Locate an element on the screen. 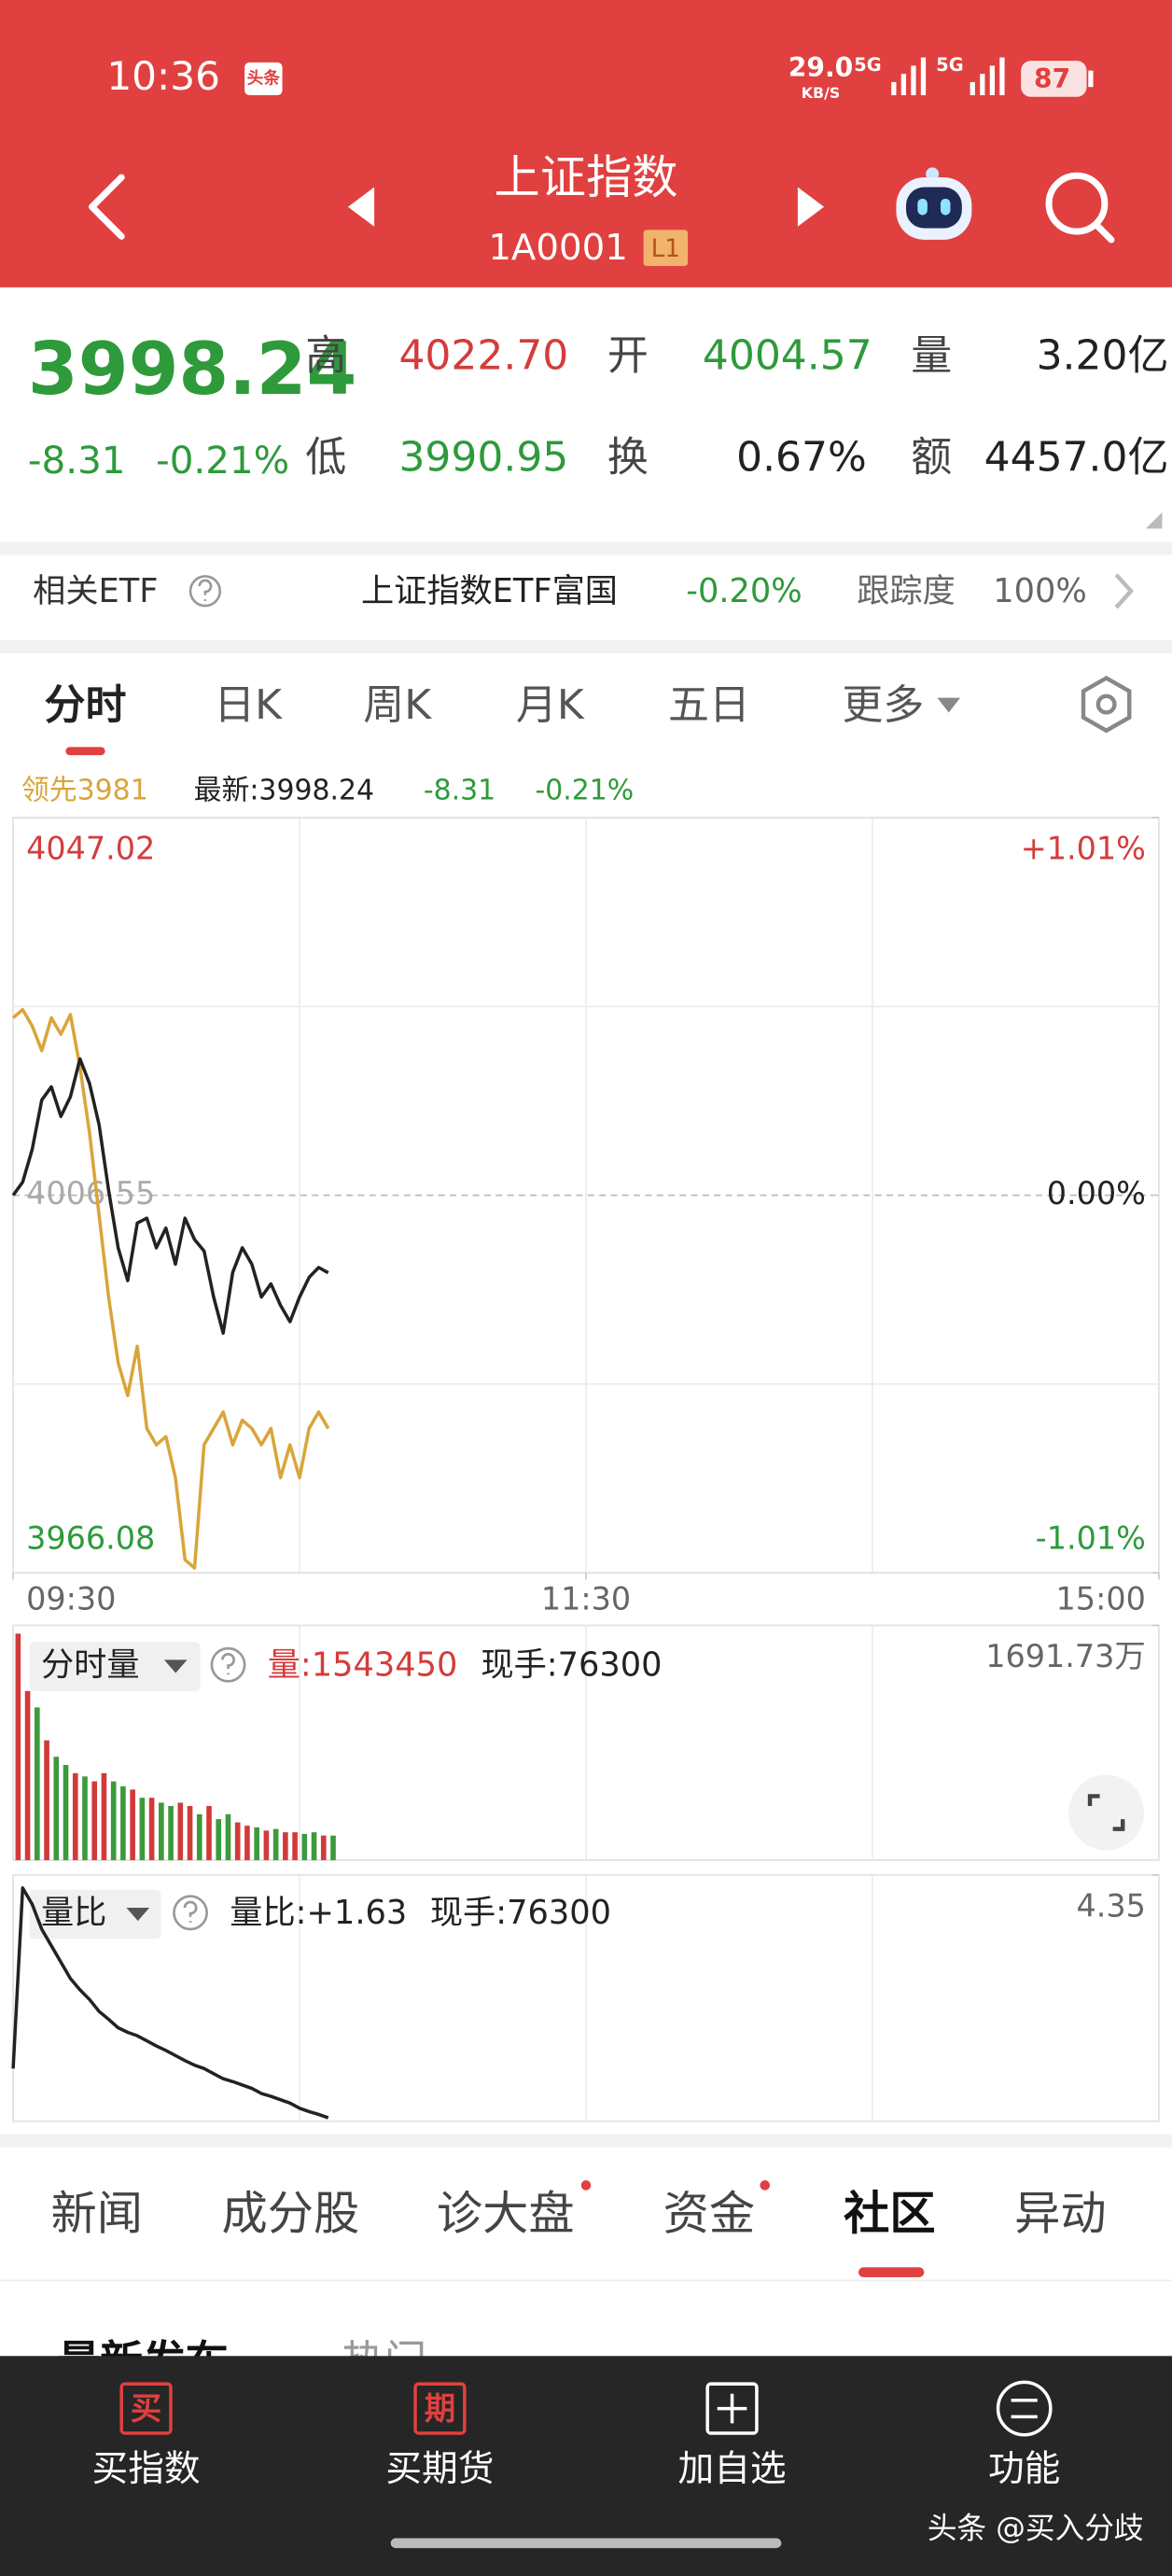  quote-volume-label: 量 is located at coordinates (931, 355).